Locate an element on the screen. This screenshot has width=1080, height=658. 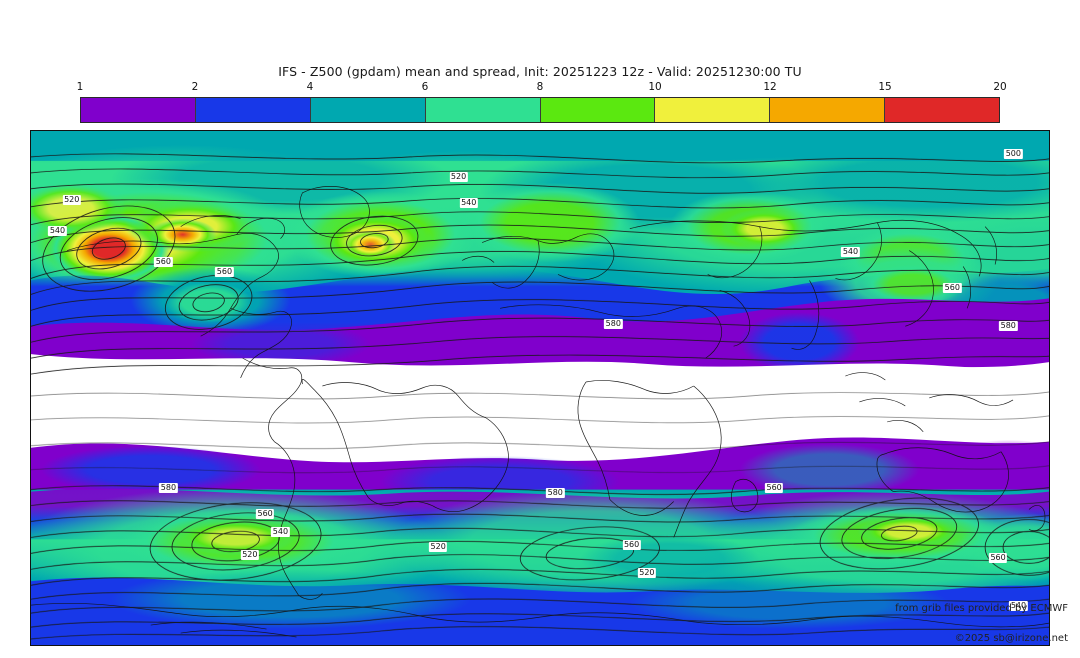
colorbar-tick: 8 is located at coordinates (540, 87).